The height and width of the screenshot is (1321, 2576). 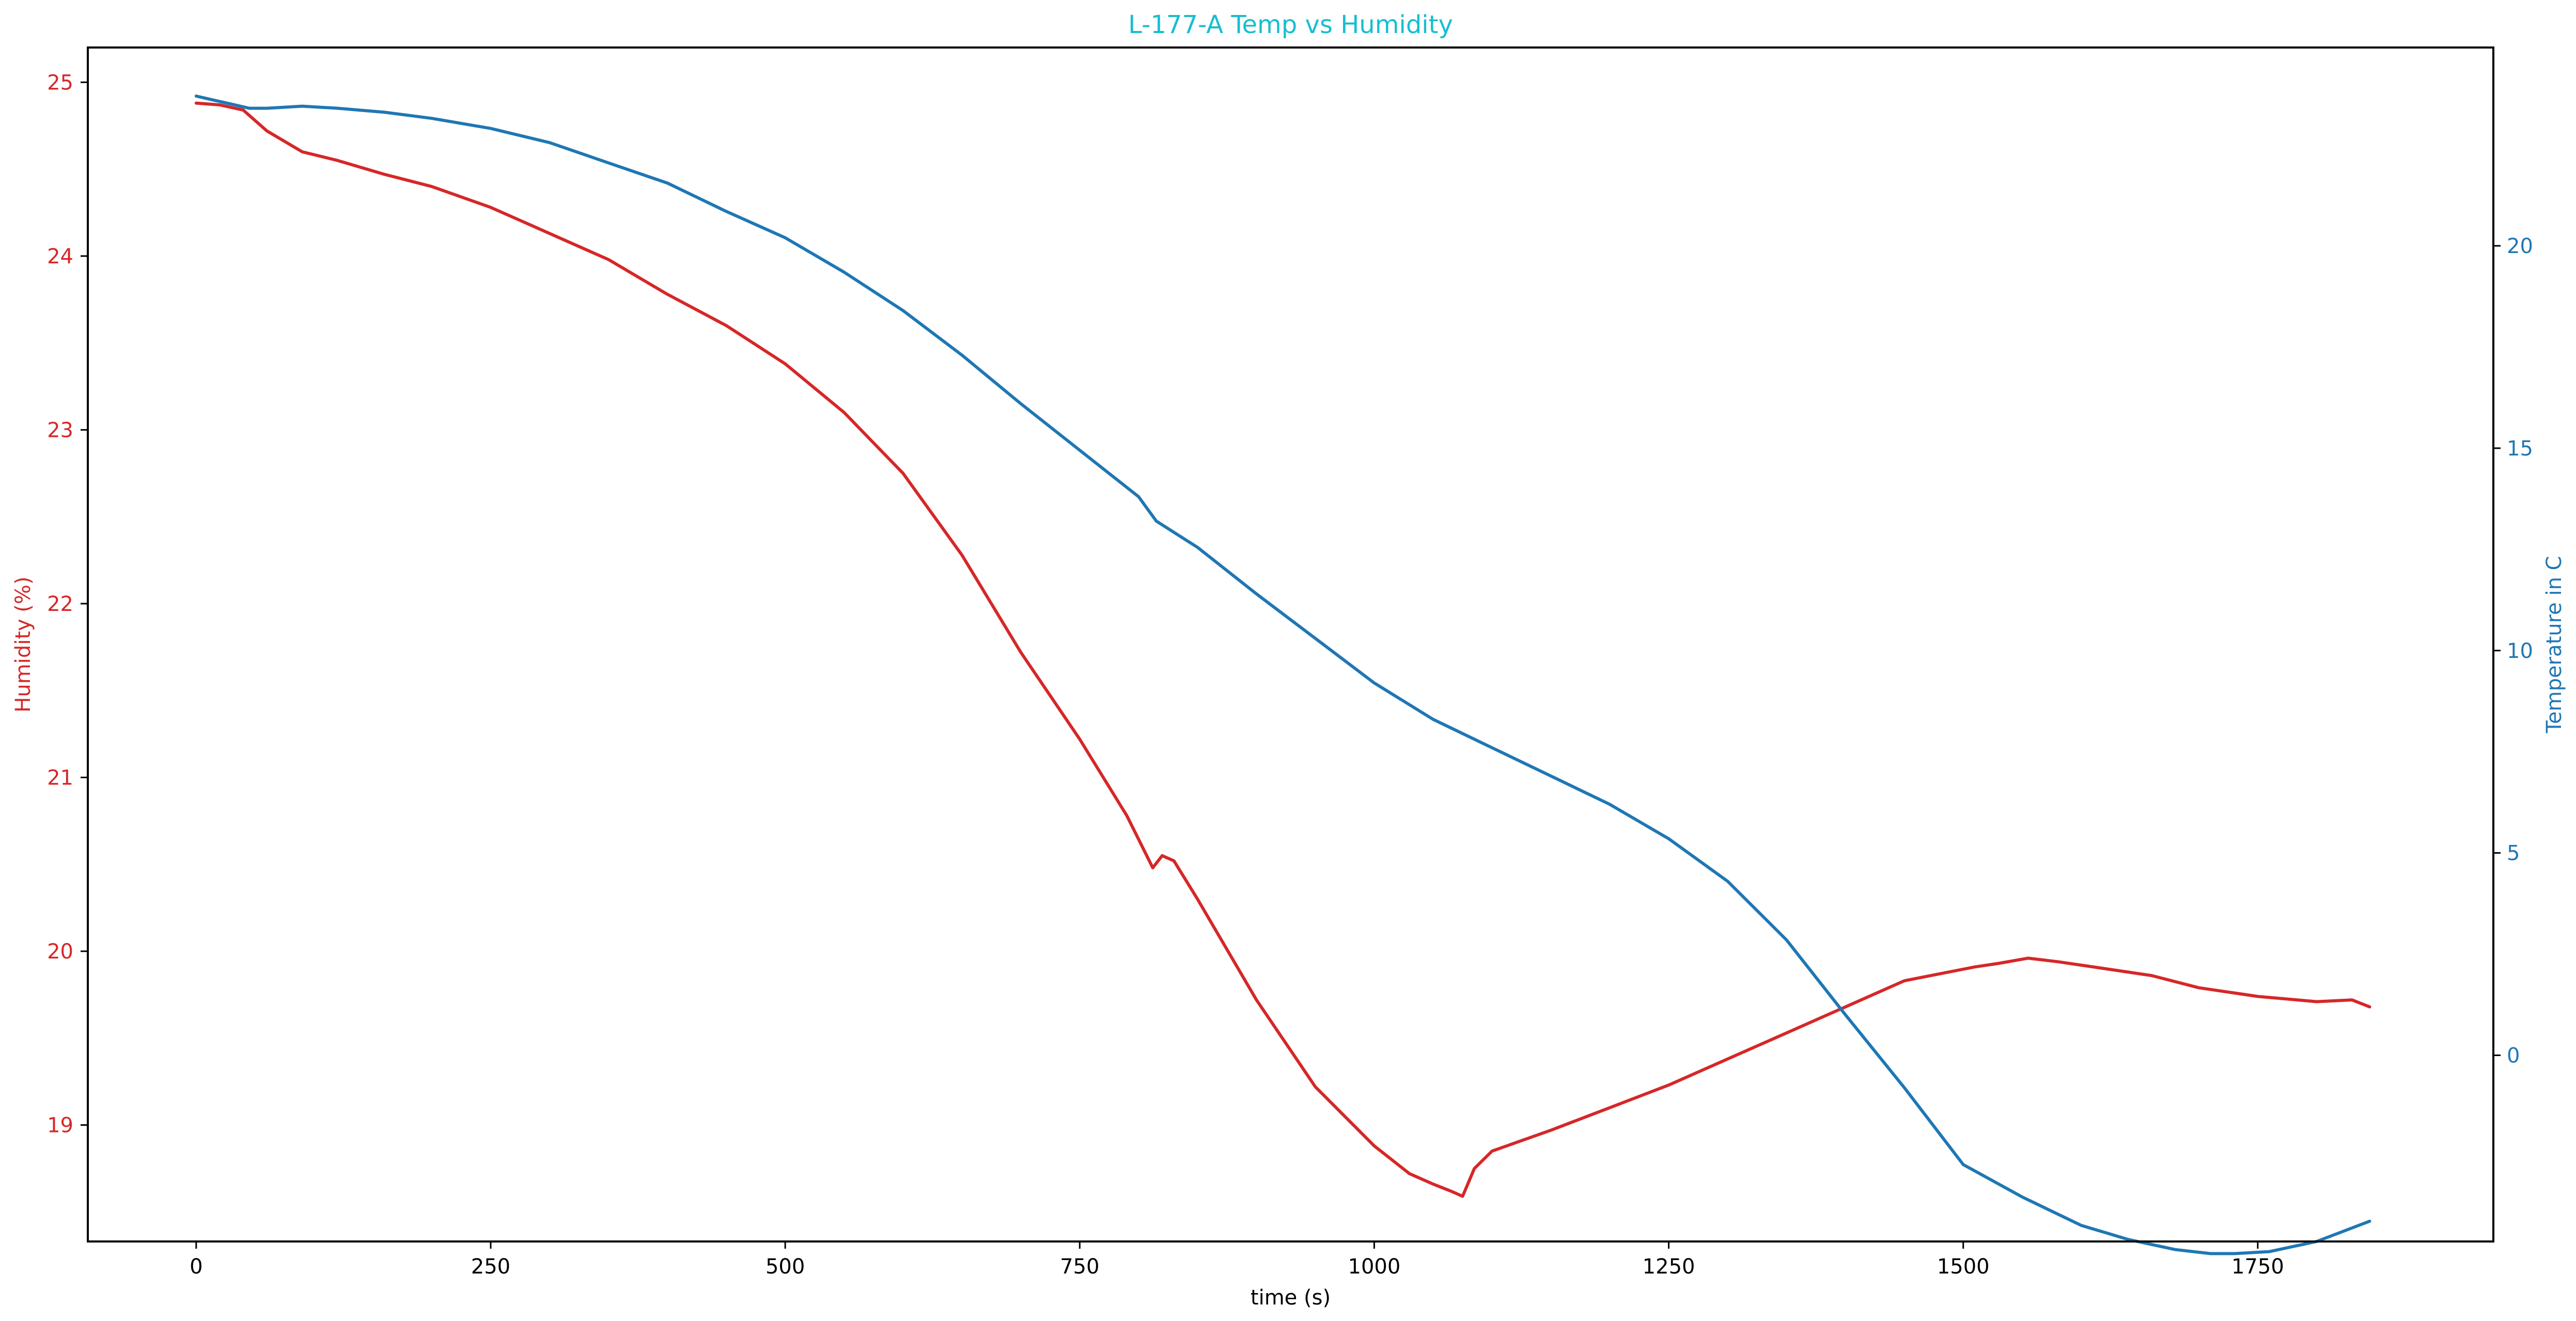 I want to click on x-axis: 0 250 500 750 1000 1250 1500 1750, so click(x=1237, y=1260).